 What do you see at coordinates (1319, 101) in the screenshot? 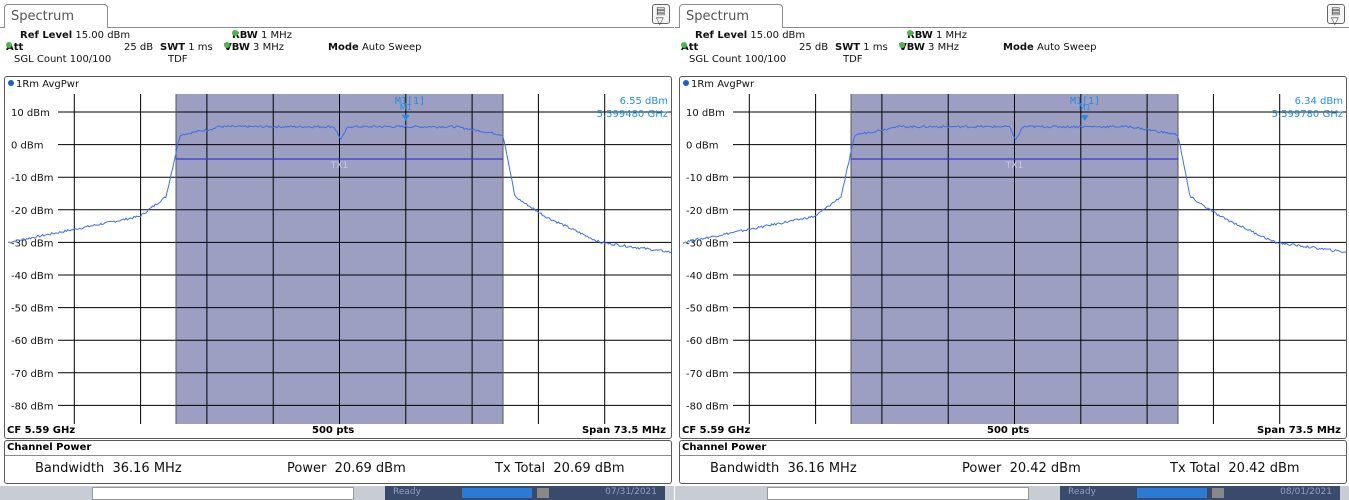
I see `marker-readout-level: 6.34 dBm` at bounding box center [1319, 101].